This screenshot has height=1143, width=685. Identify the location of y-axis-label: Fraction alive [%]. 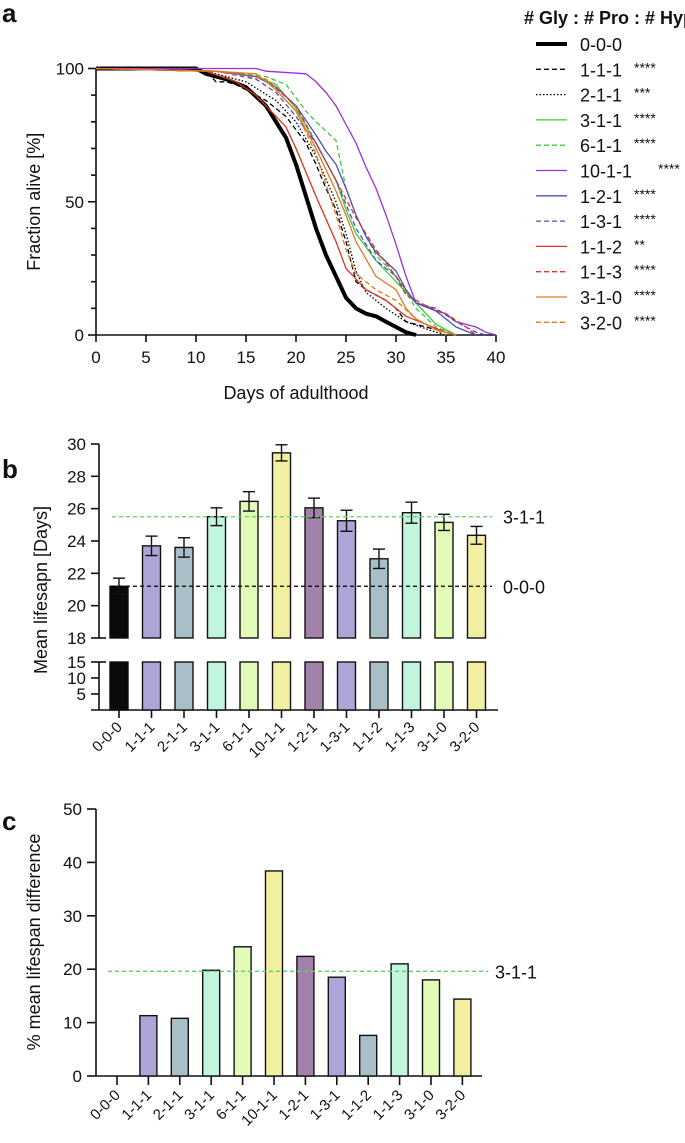
(34, 202).